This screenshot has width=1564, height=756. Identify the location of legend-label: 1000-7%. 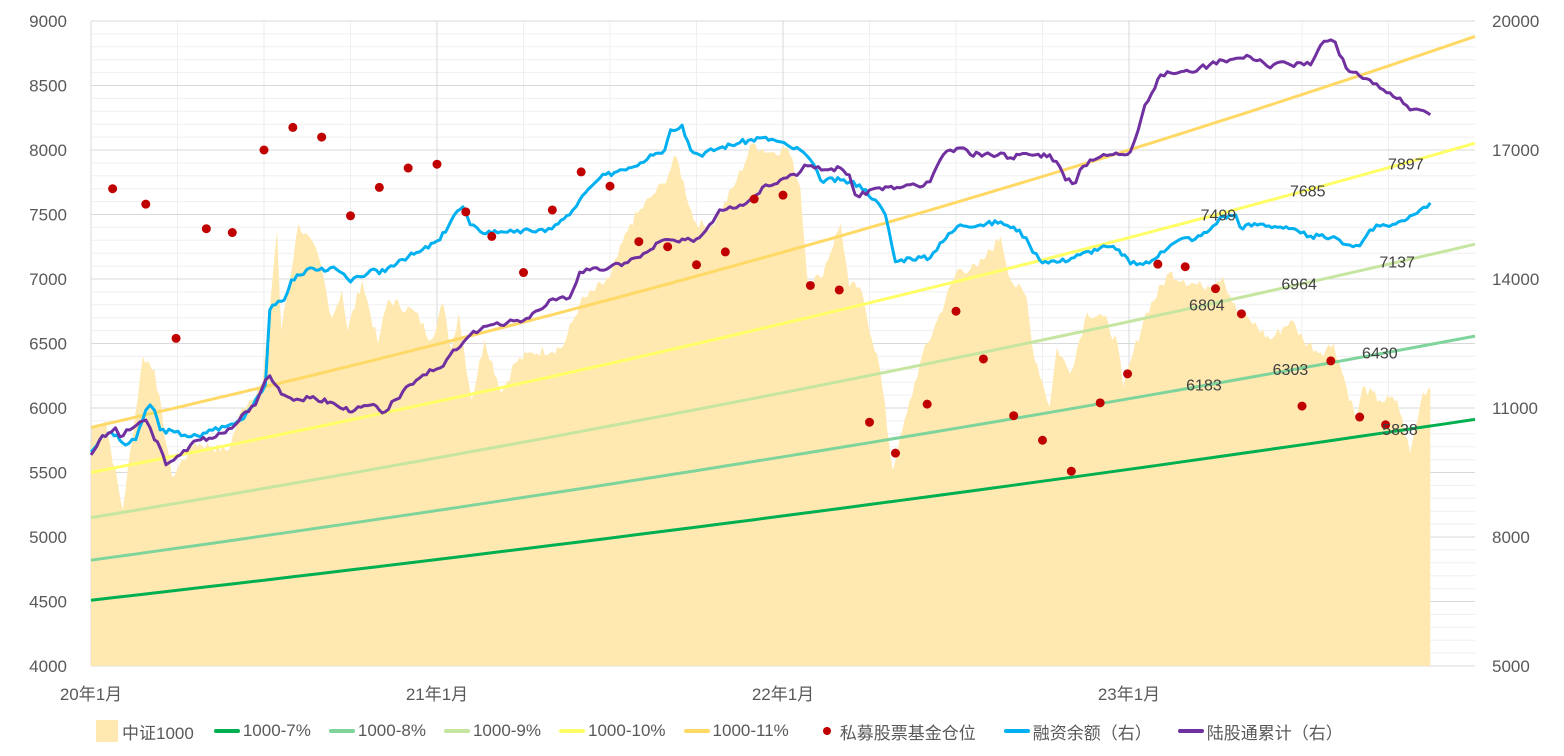
(276, 730).